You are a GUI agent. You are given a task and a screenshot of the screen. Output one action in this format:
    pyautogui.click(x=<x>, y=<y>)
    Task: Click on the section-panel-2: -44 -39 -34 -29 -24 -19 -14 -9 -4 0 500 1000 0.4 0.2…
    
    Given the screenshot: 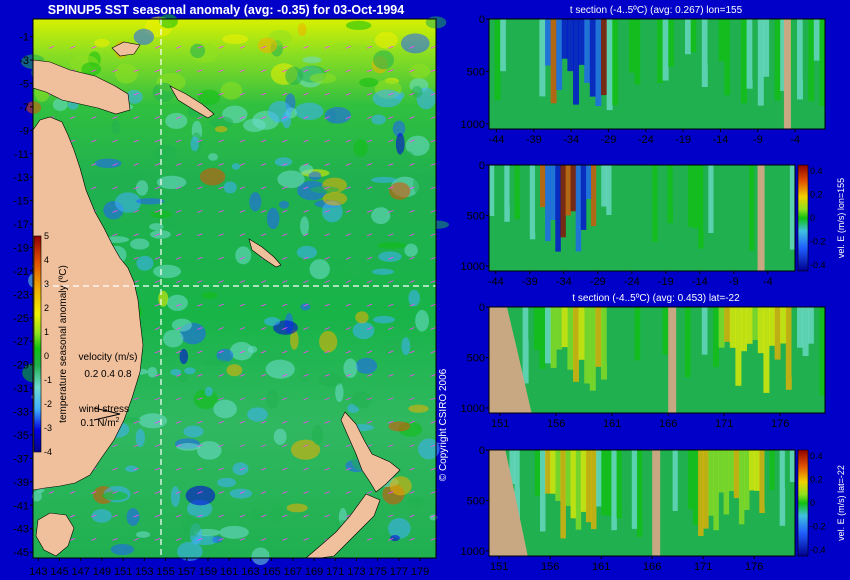 What is the action you would take?
    pyautogui.click(x=653, y=224)
    